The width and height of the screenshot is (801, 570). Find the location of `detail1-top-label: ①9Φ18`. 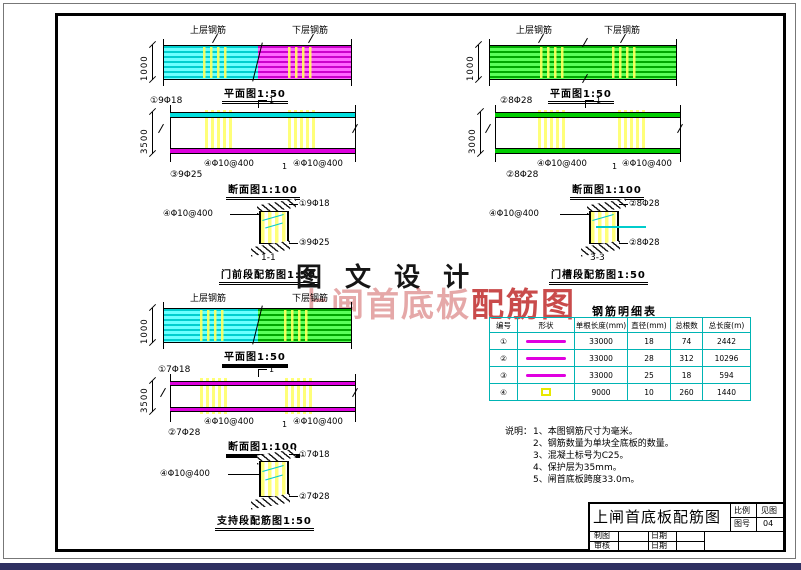

detail1-top-label: ①9Φ18 is located at coordinates (314, 204).